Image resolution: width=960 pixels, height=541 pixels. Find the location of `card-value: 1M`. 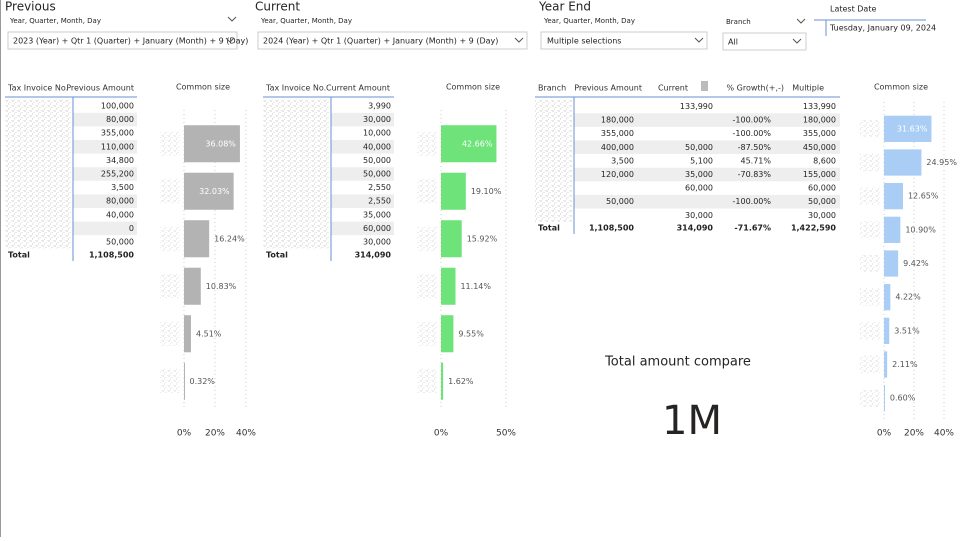

card-value: 1M is located at coordinates (692, 421).